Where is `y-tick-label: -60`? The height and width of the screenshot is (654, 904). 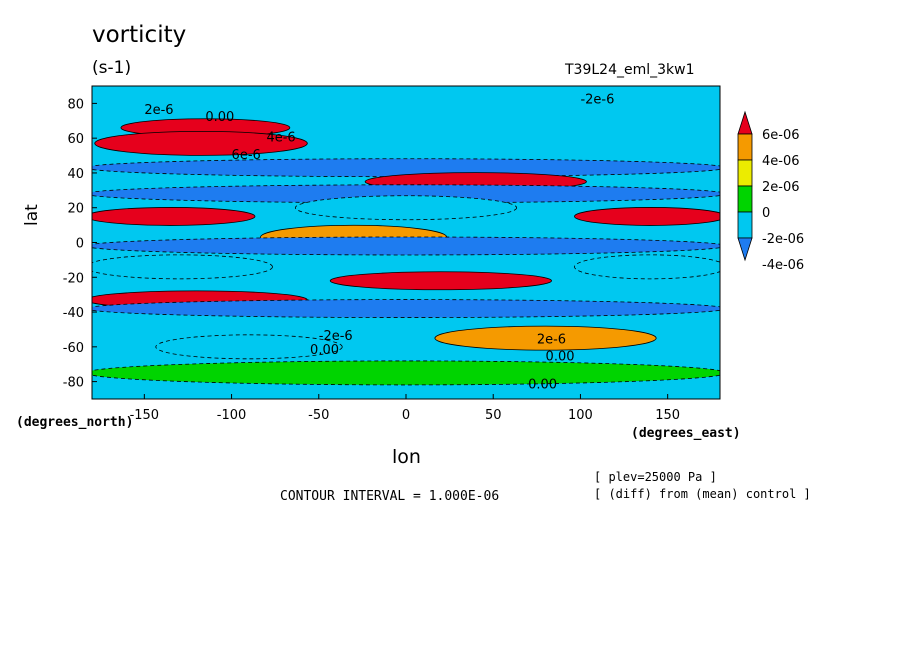
y-tick-label: -60 is located at coordinates (73, 348).